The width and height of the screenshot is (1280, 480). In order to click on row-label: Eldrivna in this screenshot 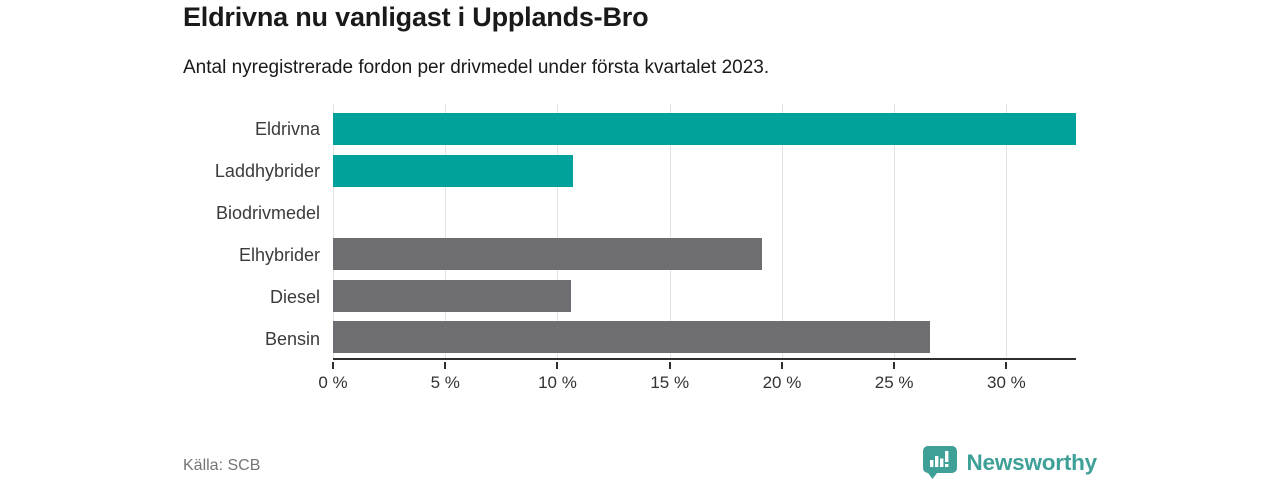, I will do `click(287, 128)`.